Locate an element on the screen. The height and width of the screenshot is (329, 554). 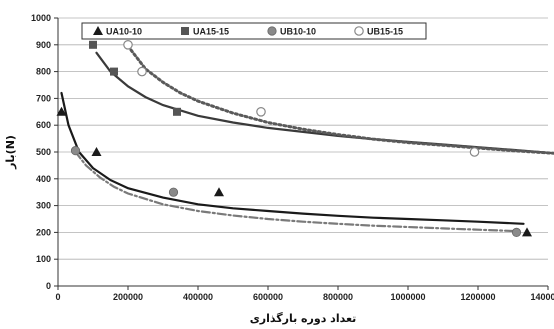
y-tick-label: 300 is located at coordinates (43, 206).